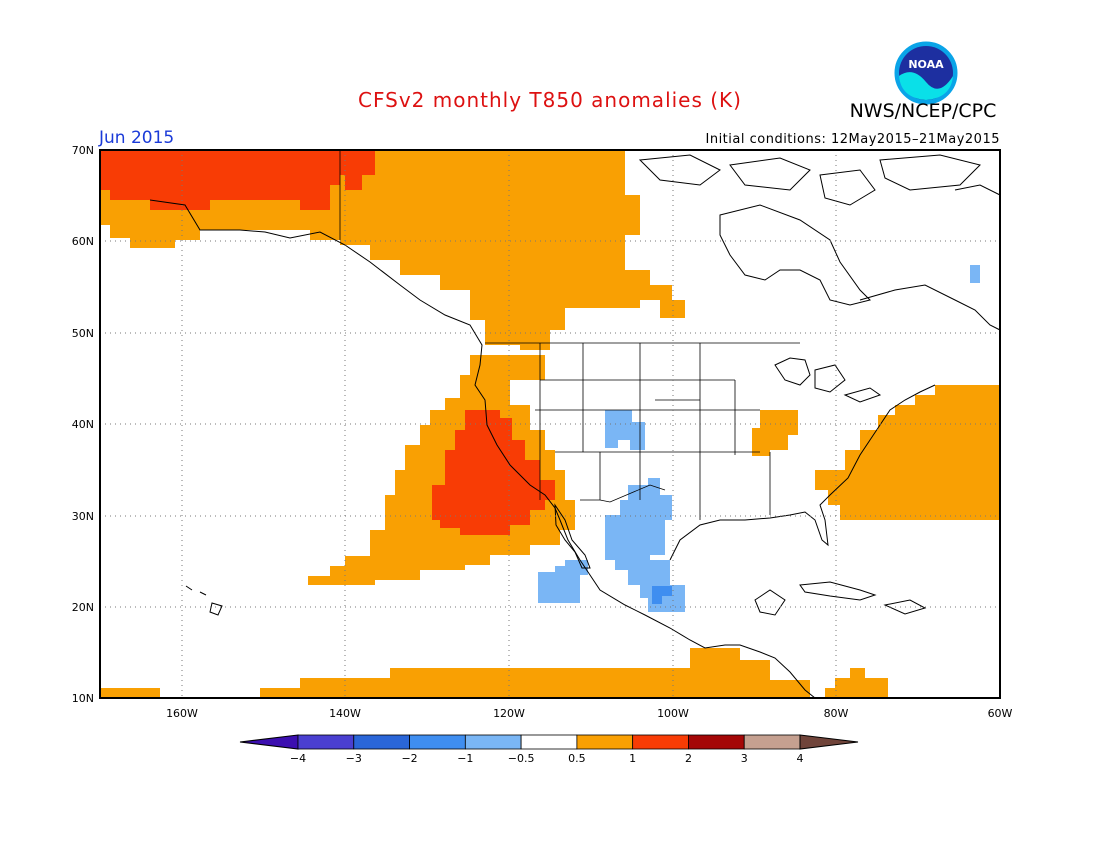 The width and height of the screenshot is (1100, 850). What do you see at coordinates (1000, 713) in the screenshot?
I see `lon-label: 60W` at bounding box center [1000, 713].